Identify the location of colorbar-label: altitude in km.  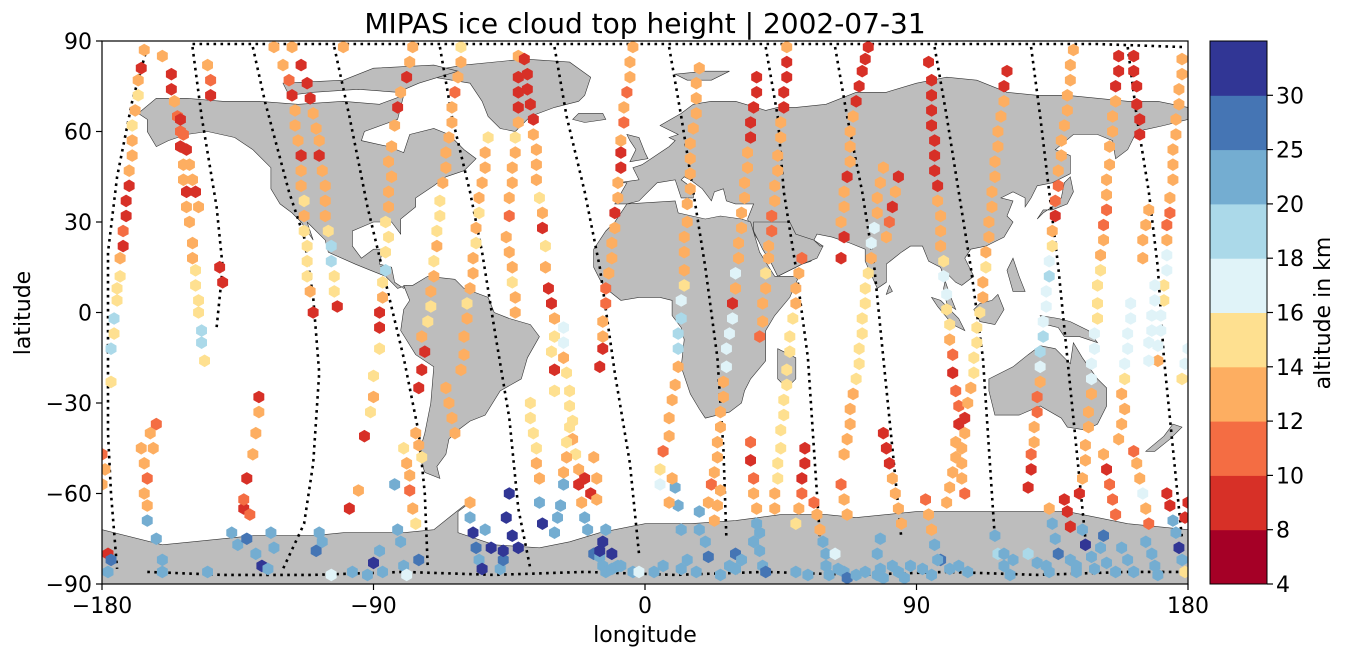
(1323, 313).